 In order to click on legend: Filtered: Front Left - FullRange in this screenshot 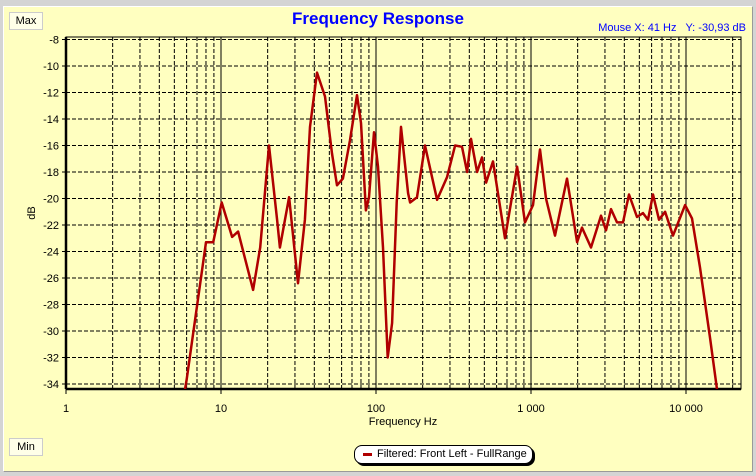, I will do `click(443, 454)`.